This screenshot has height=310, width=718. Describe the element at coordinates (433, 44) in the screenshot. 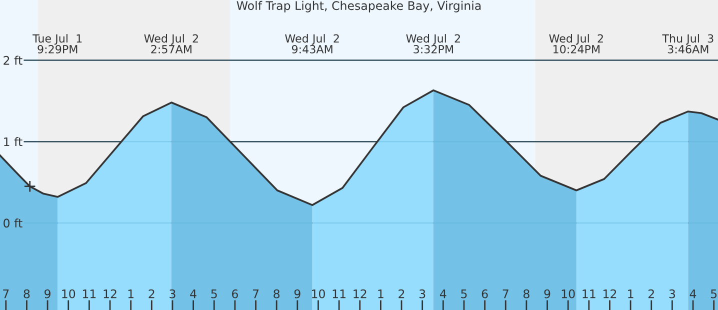

I see `x2-tick-label: Wed Jul 2 3:32PM` at that location.